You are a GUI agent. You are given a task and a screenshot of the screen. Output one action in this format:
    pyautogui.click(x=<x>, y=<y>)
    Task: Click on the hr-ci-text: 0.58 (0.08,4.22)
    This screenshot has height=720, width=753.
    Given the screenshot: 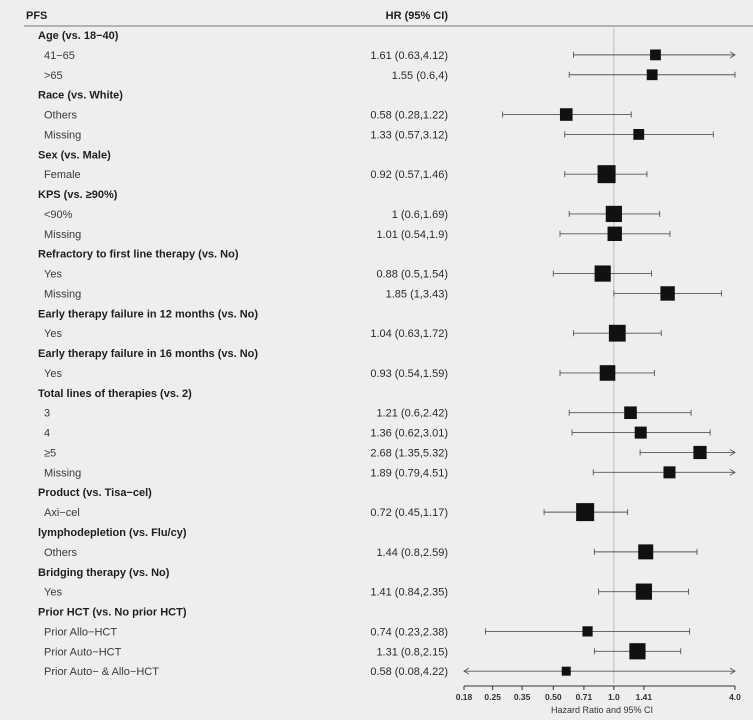 What is the action you would take?
    pyautogui.click(x=409, y=672)
    